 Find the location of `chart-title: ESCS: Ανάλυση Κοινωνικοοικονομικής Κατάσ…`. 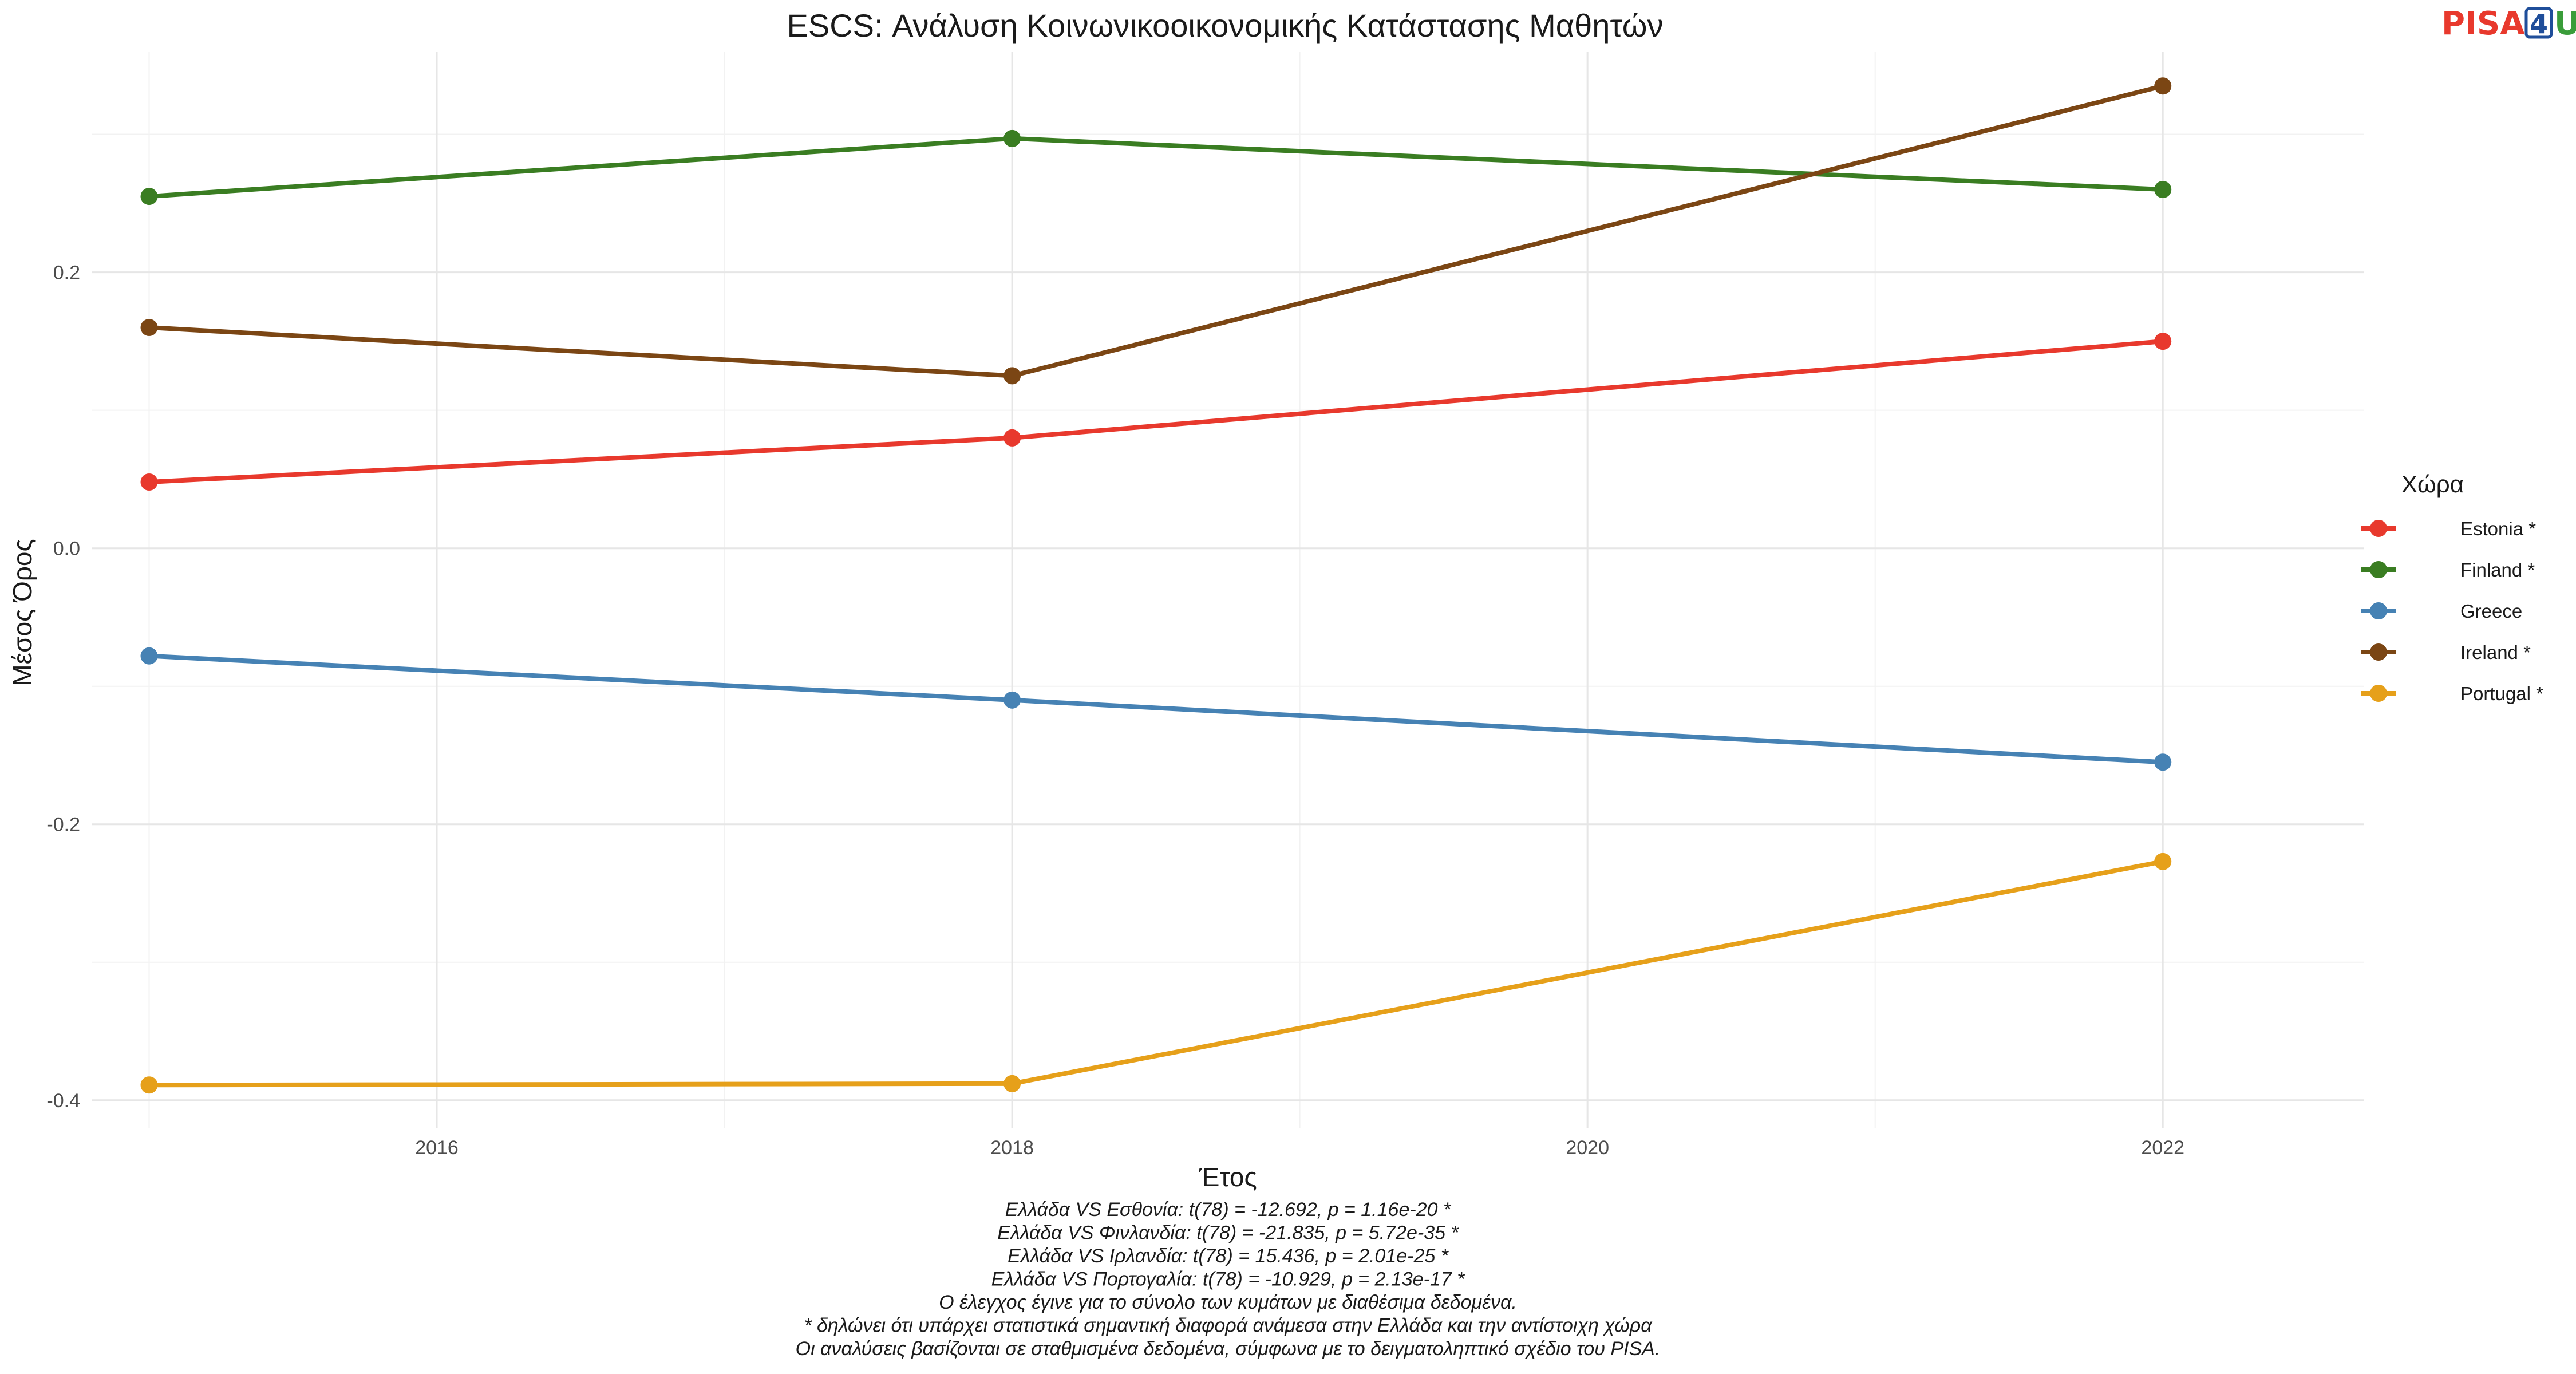

chart-title: ESCS: Ανάλυση Κοινωνικοοικονομικής Κατάσ… is located at coordinates (1225, 25).